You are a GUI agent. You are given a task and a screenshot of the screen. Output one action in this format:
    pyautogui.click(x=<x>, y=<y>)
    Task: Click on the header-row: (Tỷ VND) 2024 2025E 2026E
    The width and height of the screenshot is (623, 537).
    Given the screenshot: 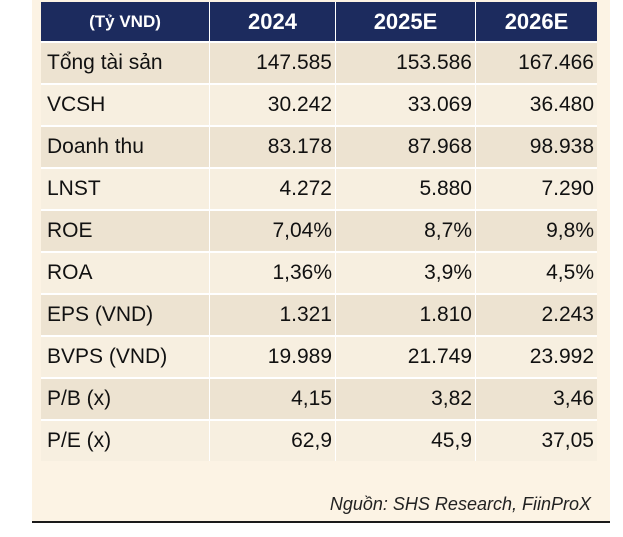 What is the action you would take?
    pyautogui.click(x=319, y=21)
    